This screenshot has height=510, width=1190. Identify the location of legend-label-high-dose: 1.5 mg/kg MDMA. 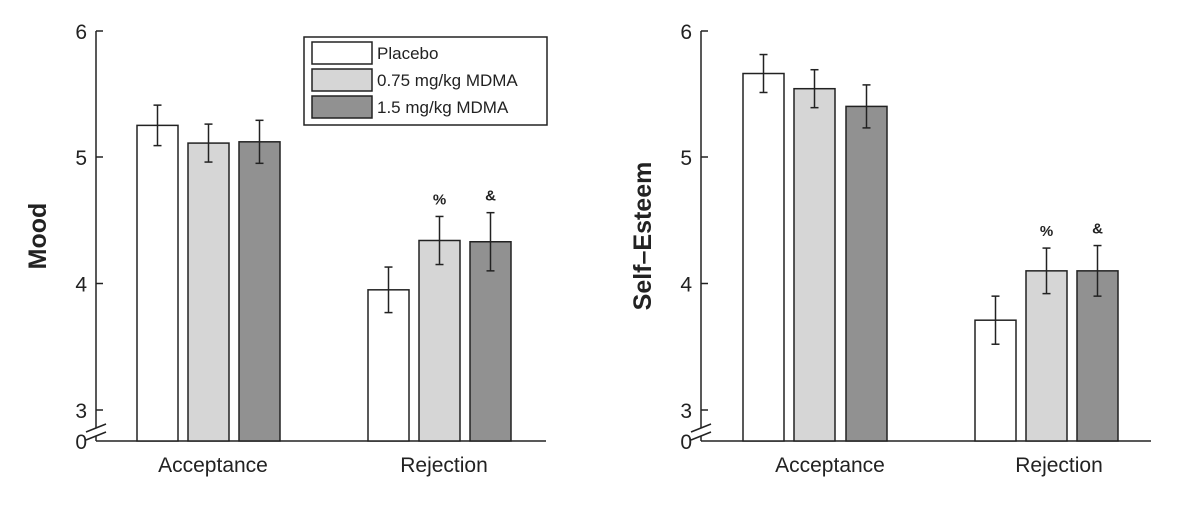
(443, 107).